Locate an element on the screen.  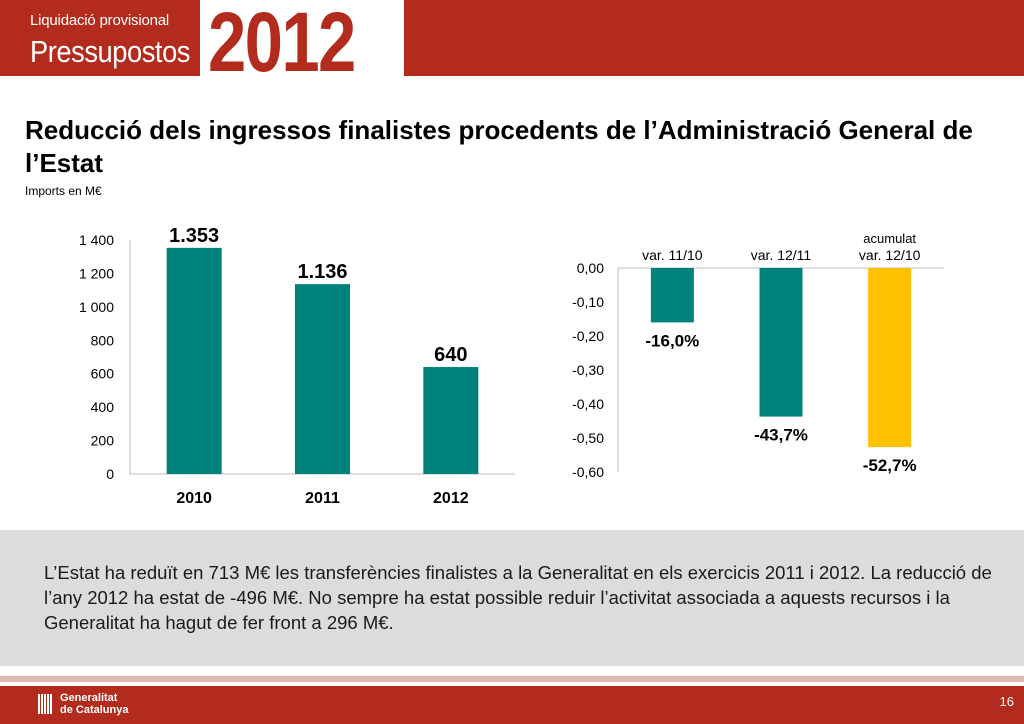
y-tick-label: -0,60 is located at coordinates (588, 472).